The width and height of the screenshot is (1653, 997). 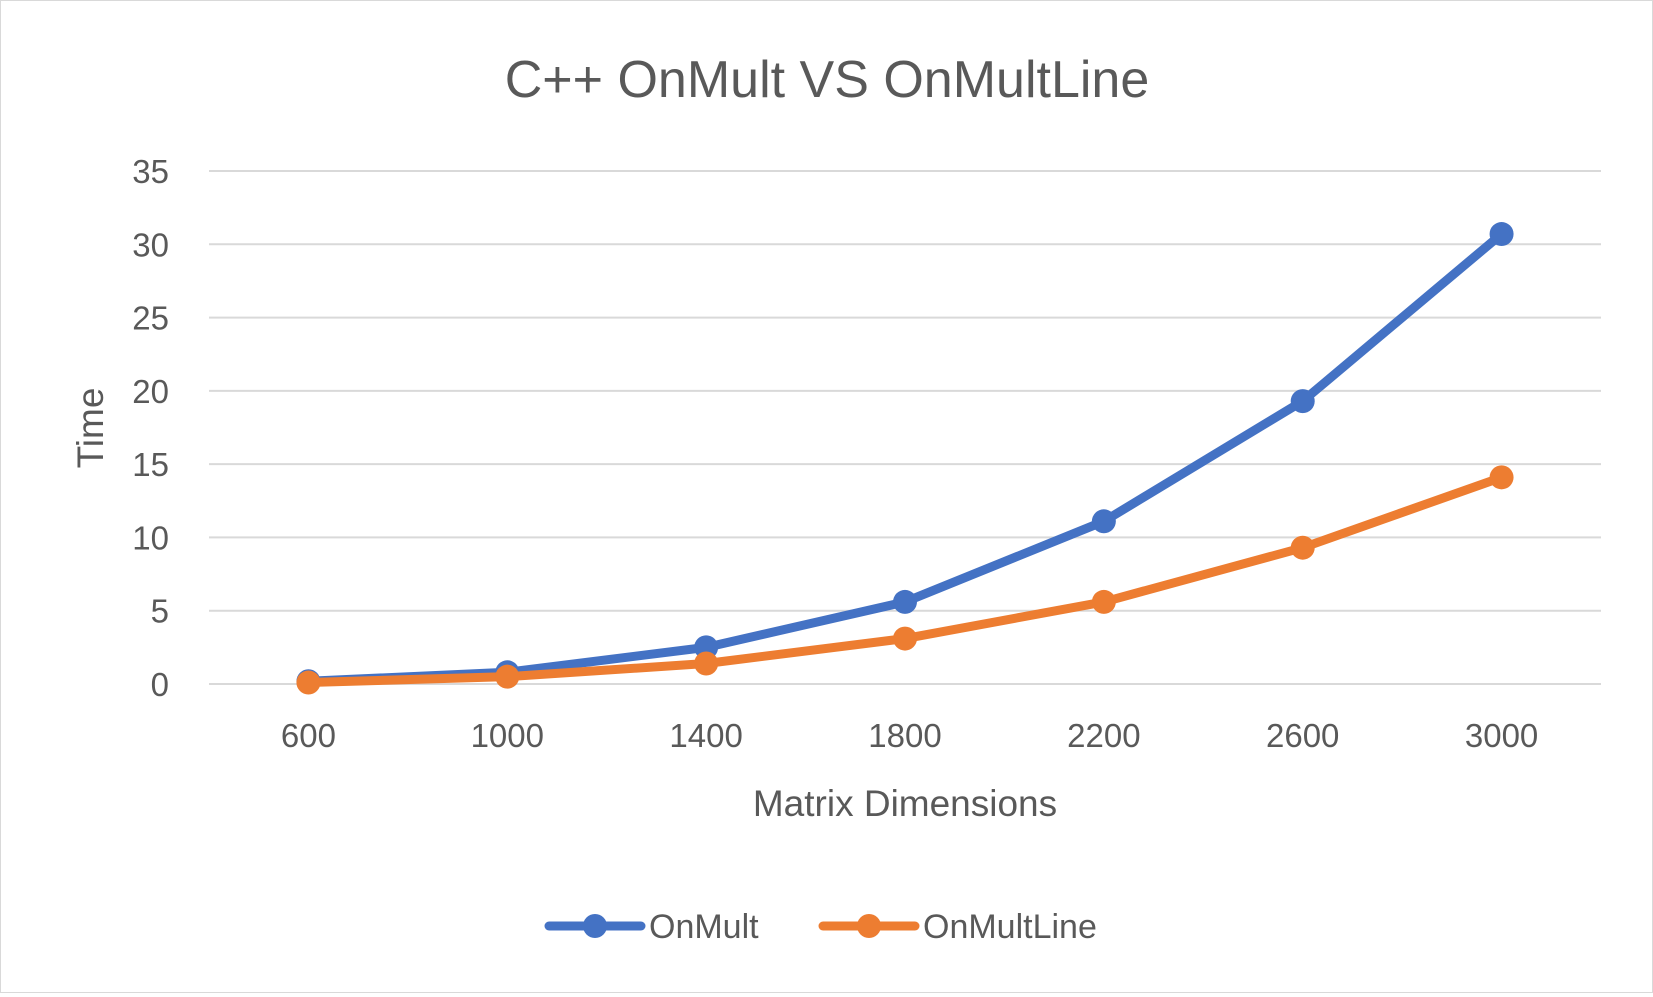 What do you see at coordinates (150, 537) in the screenshot?
I see `y-tick-label: 10` at bounding box center [150, 537].